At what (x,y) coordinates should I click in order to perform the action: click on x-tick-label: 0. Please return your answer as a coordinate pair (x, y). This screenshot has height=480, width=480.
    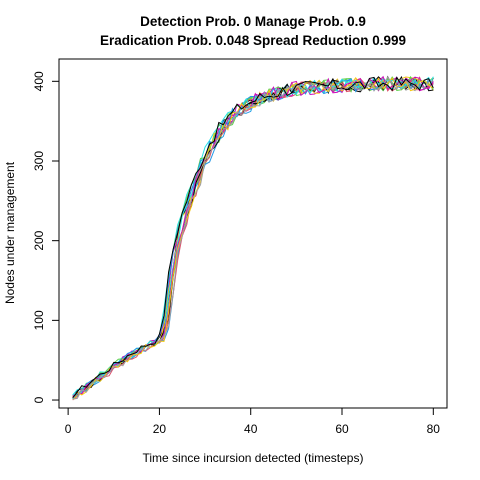
    Looking at the image, I should click on (68, 429).